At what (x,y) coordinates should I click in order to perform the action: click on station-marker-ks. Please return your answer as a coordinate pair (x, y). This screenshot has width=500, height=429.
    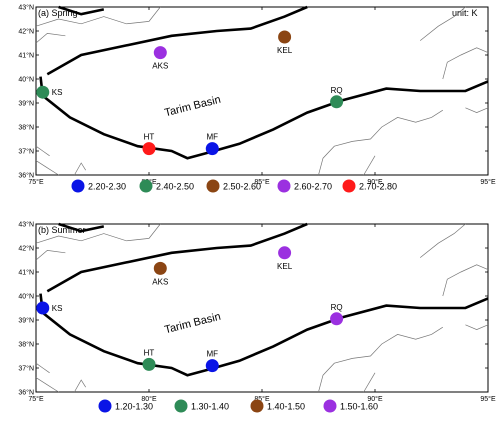
    Looking at the image, I should click on (43, 308).